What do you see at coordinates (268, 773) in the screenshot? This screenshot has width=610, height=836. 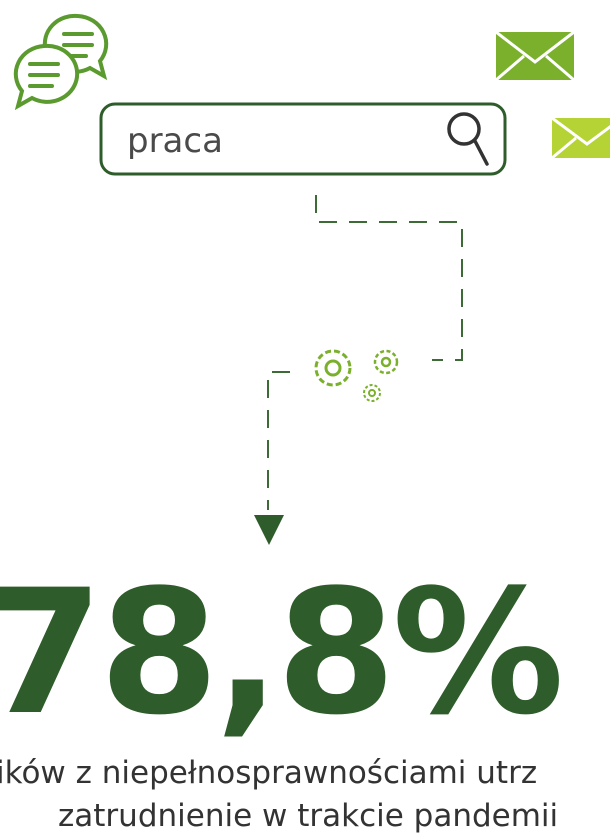 I see `stat-caption: ików z niepełnosprawnościami utrz` at bounding box center [268, 773].